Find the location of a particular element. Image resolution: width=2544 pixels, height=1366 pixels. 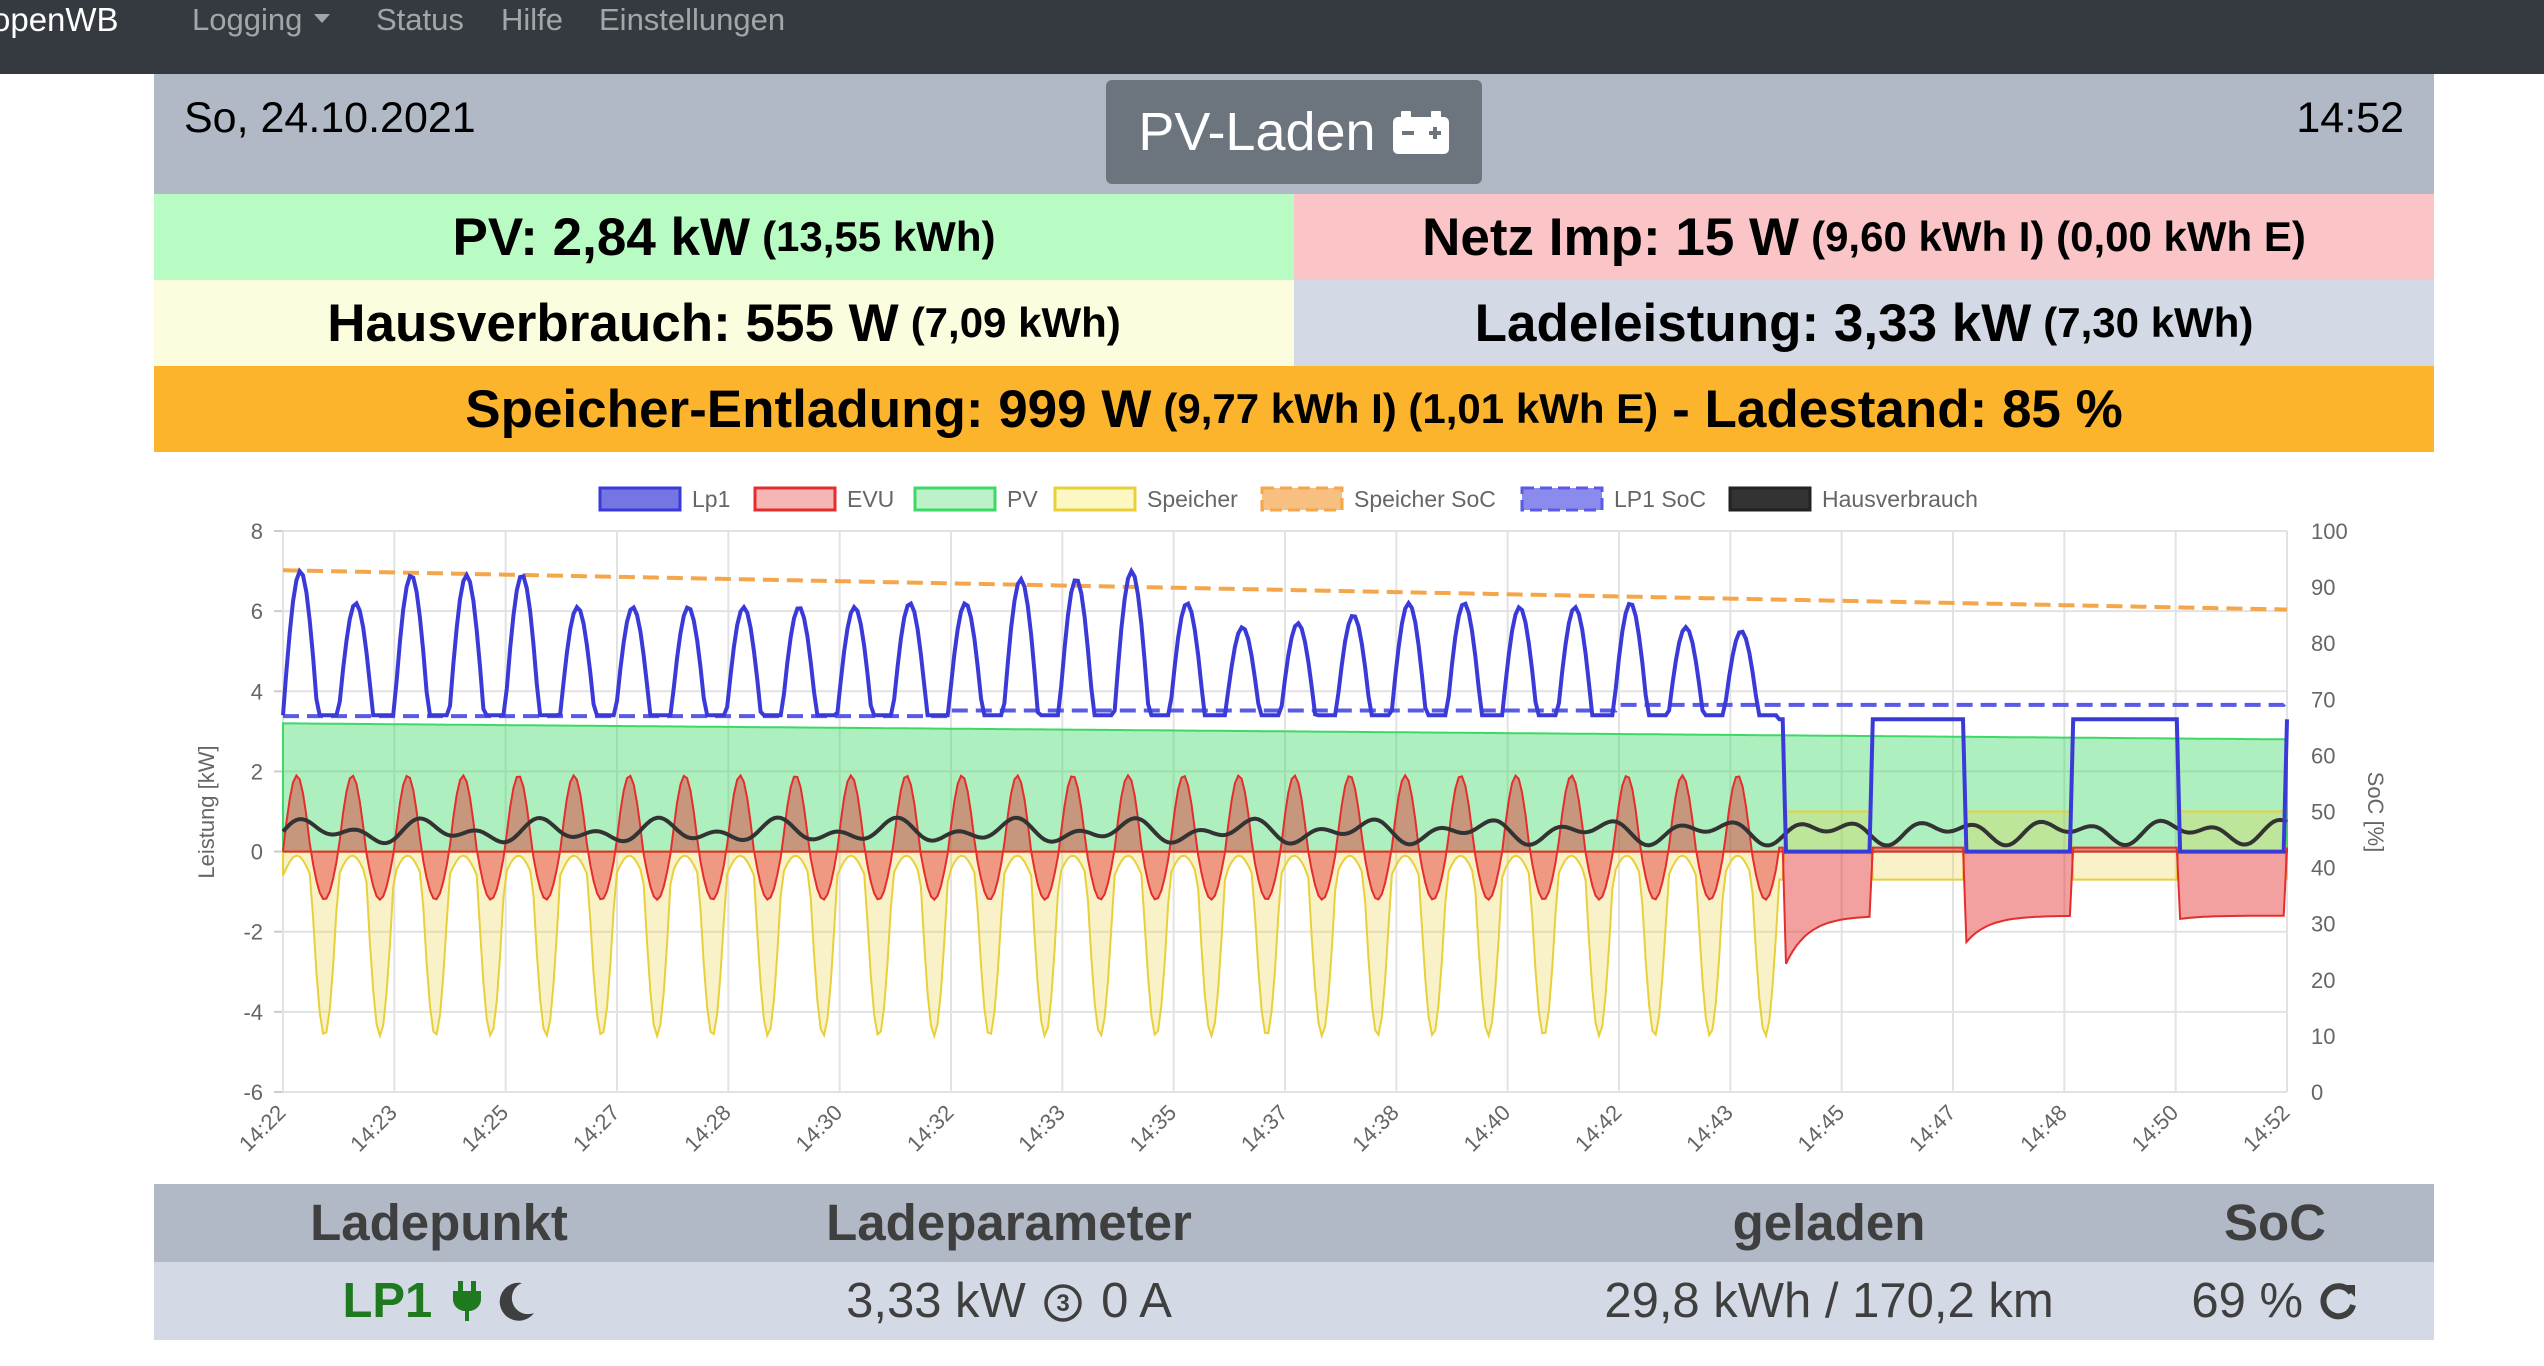

y-left-axis-title: Leistung [kW] is located at coordinates (206, 811).